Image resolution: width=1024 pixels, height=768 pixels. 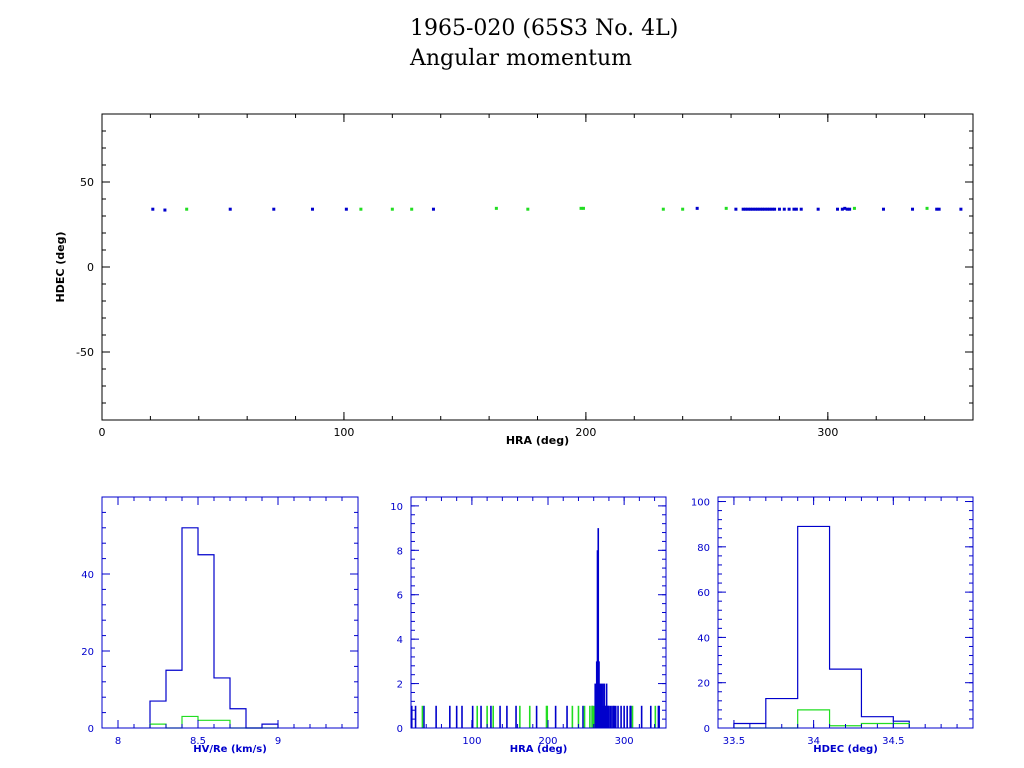 I want to click on y-tick-label: 2, so click(x=400, y=685).